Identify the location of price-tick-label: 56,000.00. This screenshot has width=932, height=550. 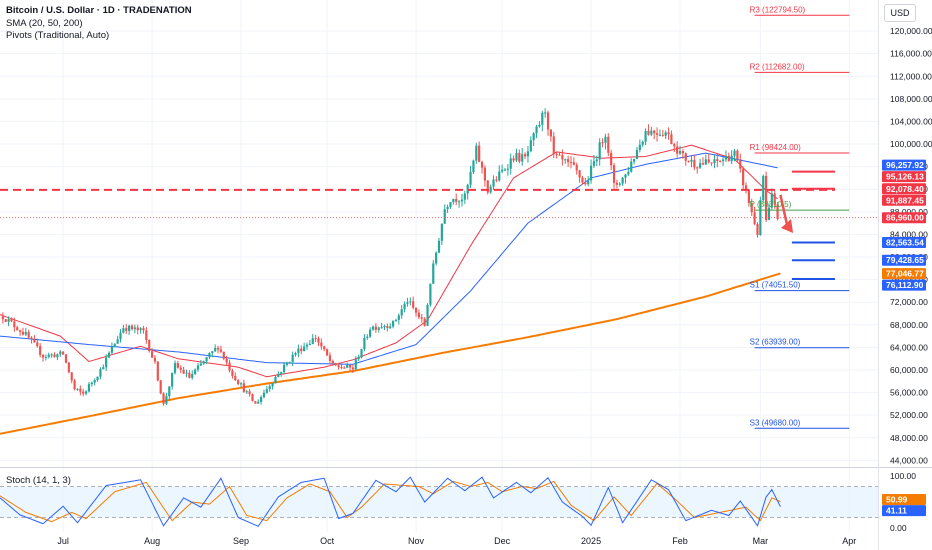
(909, 393).